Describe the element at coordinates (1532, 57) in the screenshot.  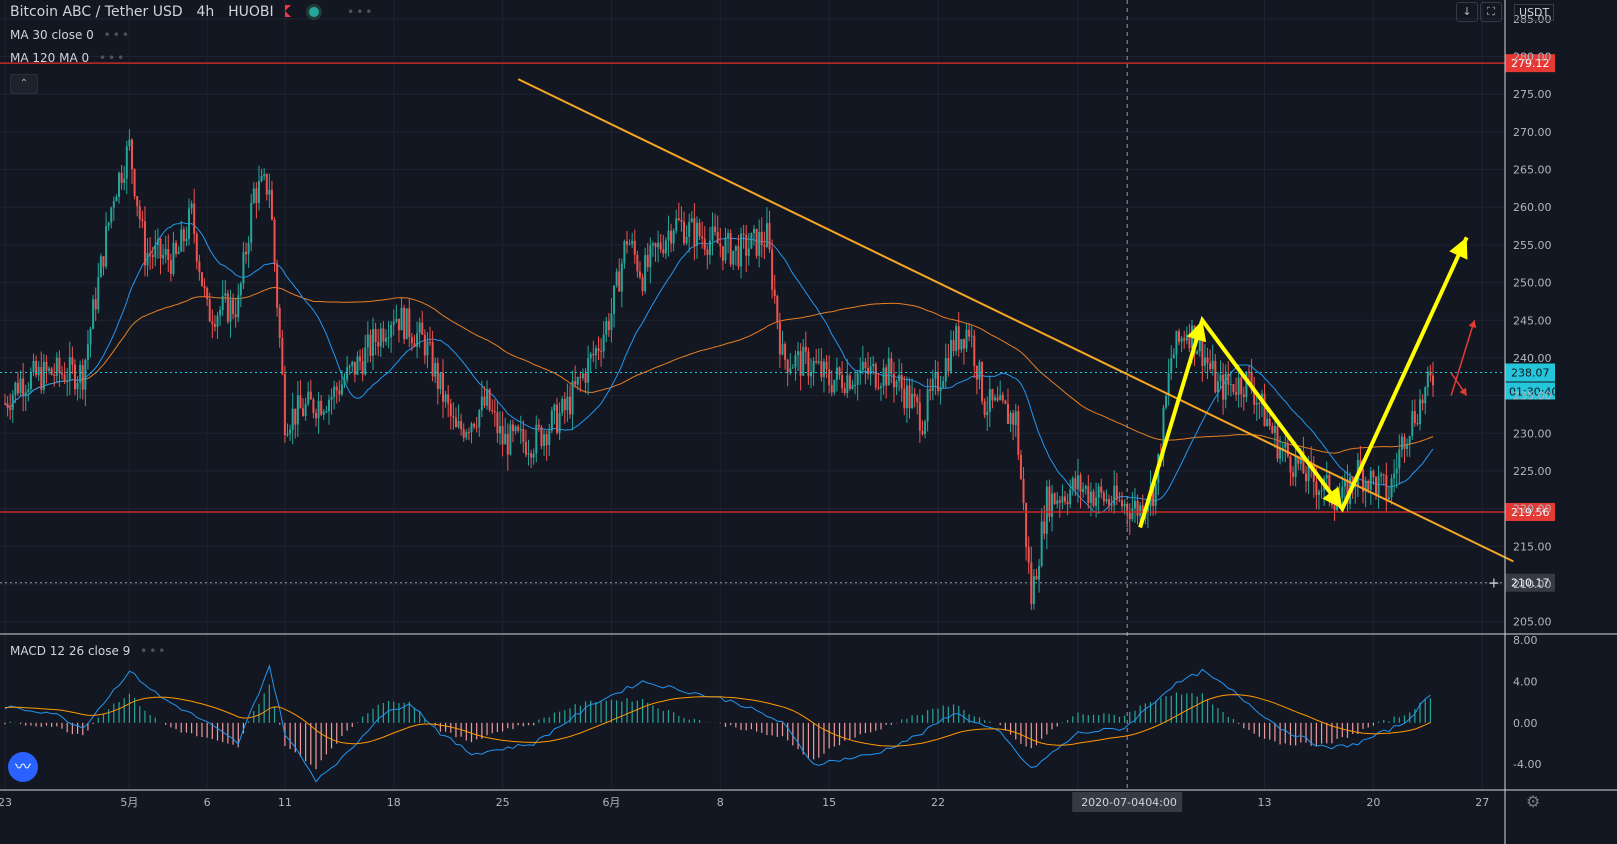
I see `y-tick-label: 280.00` at that location.